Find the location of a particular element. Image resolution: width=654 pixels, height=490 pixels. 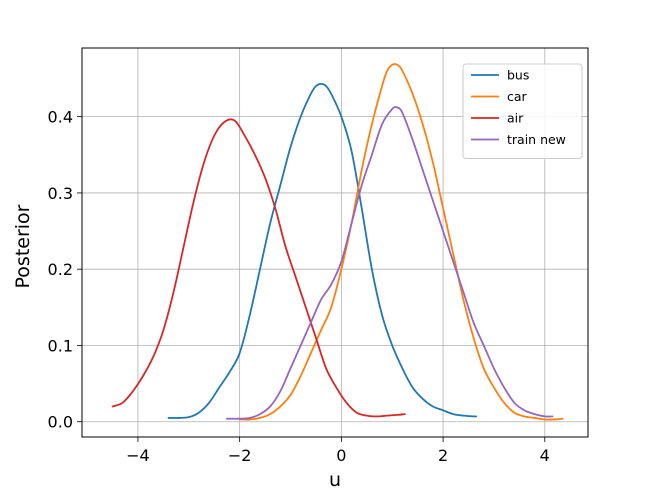

y-axis-label: Posterior is located at coordinates (23, 246).